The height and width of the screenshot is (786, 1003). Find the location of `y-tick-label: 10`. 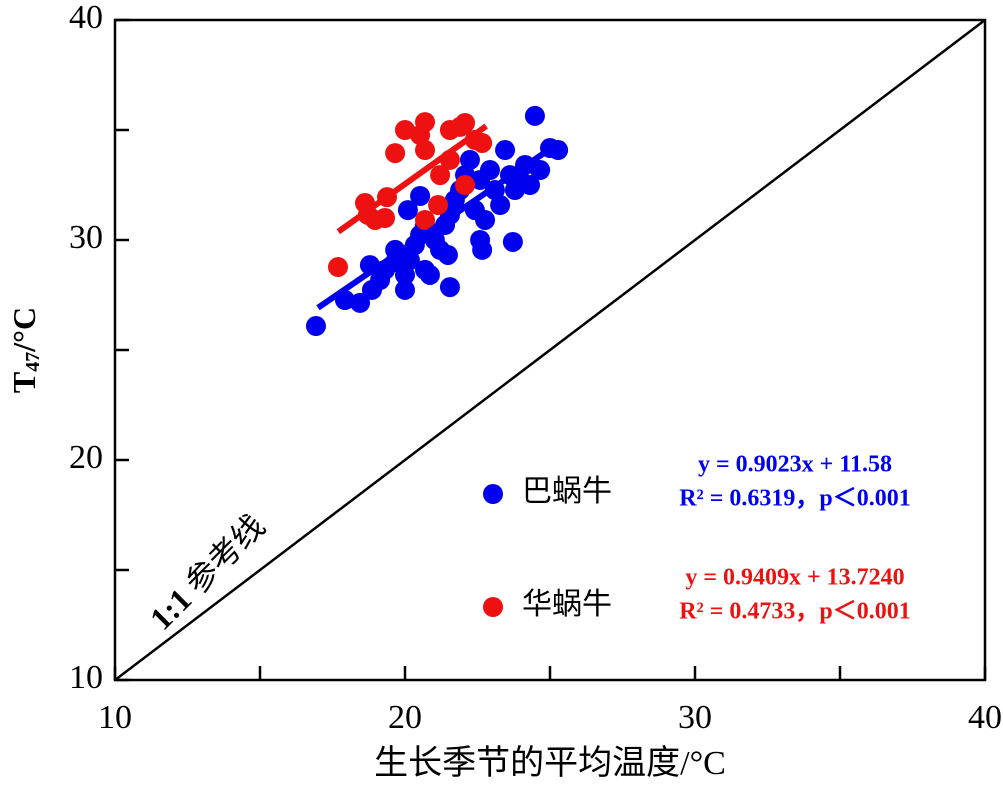

y-tick-label: 10 is located at coordinates (86, 677).